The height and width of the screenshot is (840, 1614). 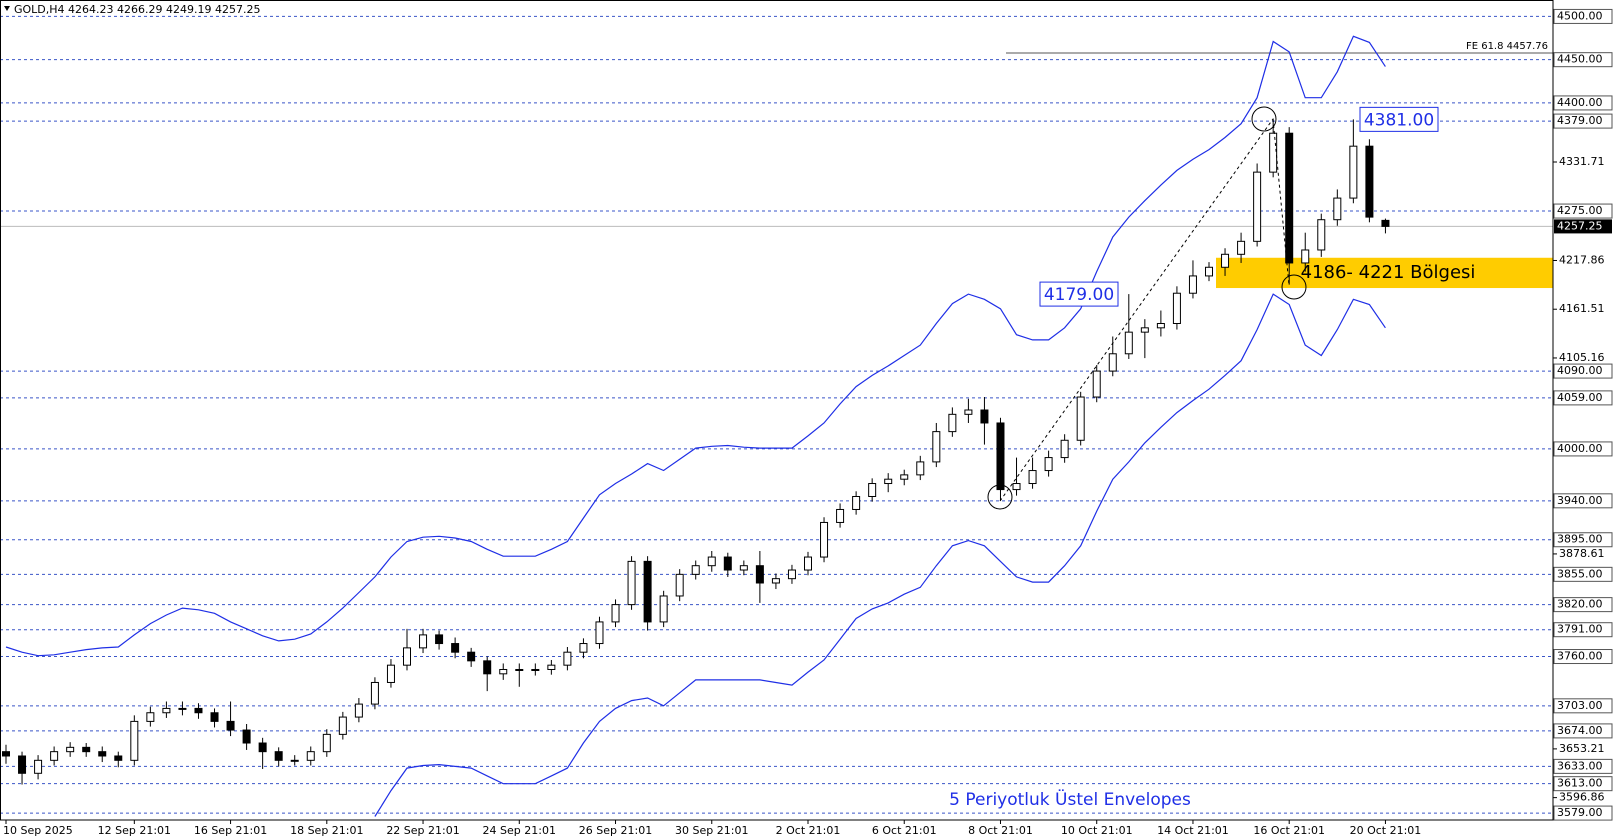 I want to click on support-zone, so click(x=1384, y=273).